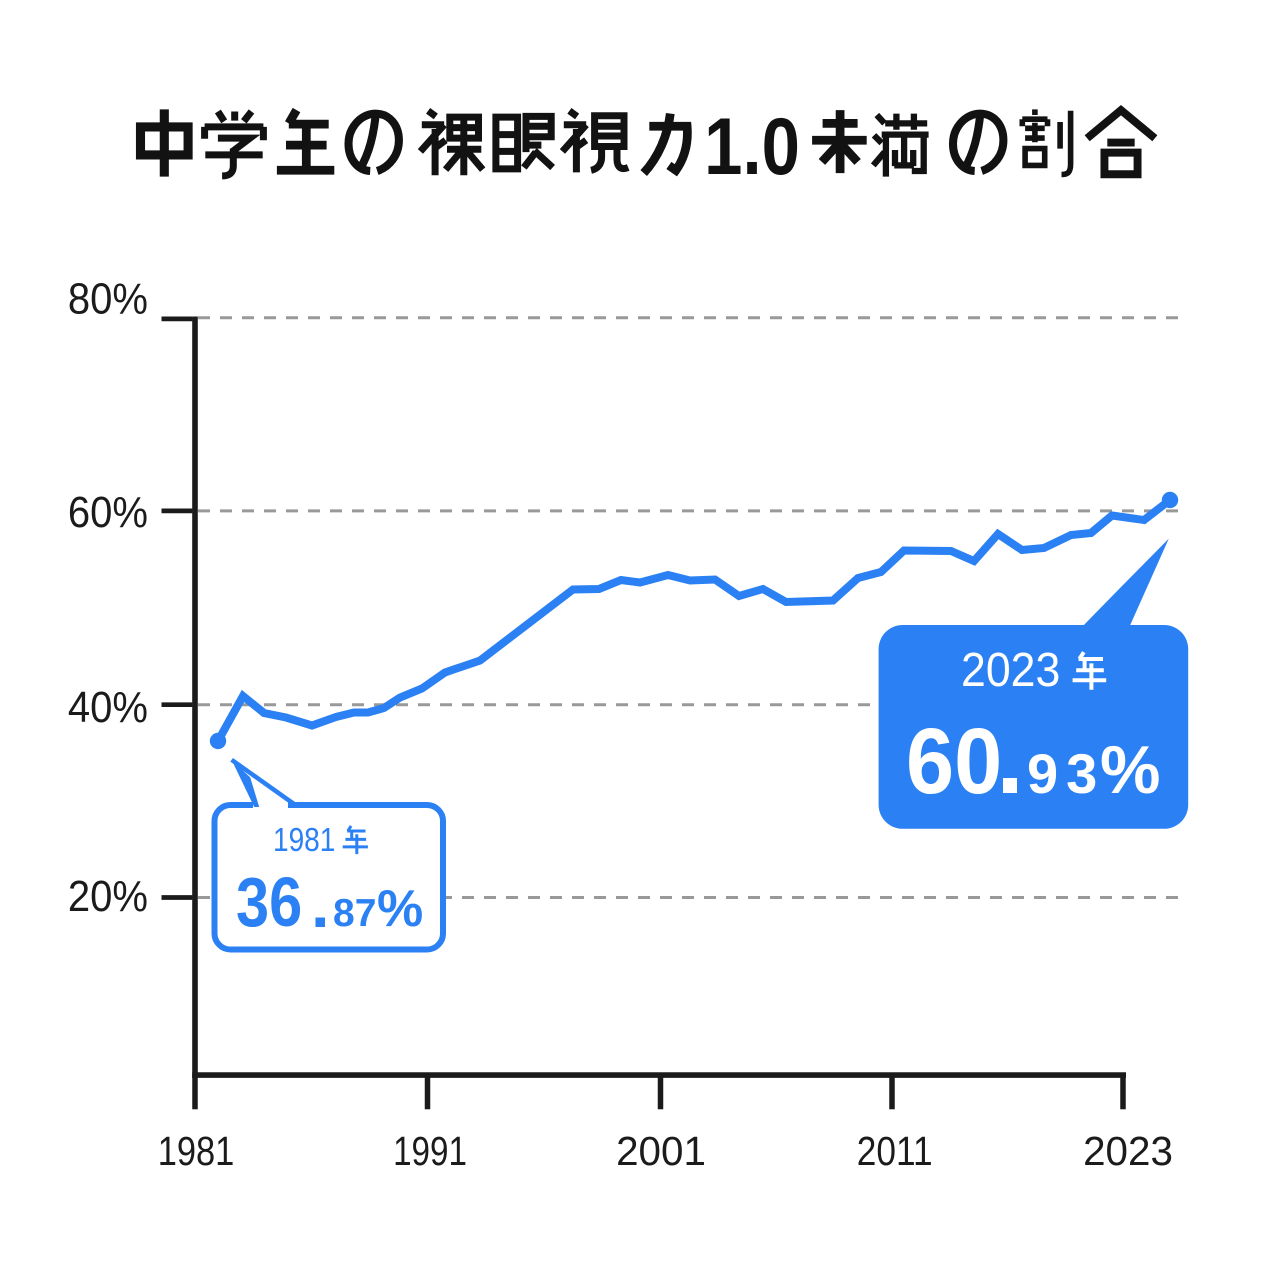 This screenshot has width=1280, height=1280. I want to click on svg-text: 60, so click(954, 762).